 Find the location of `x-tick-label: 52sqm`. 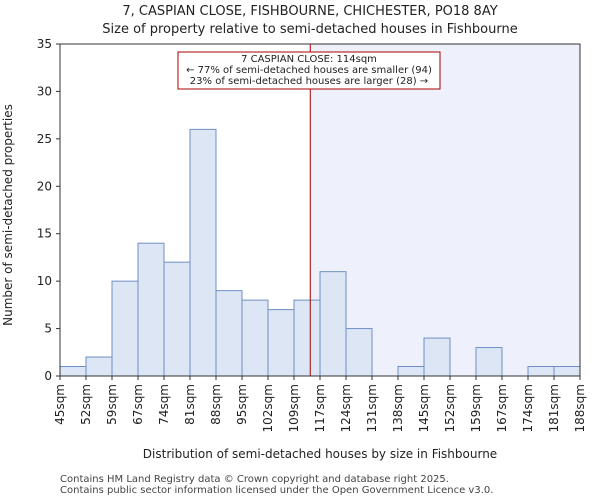

x-tick-label: 52sqm is located at coordinates (86, 404).